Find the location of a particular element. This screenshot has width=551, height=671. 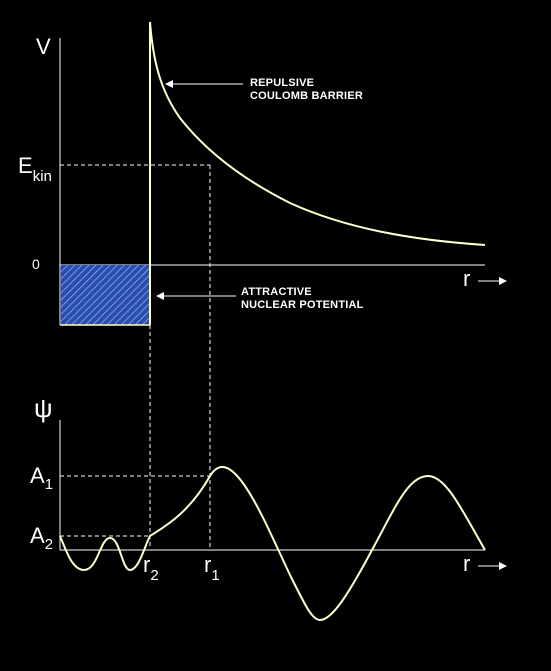

nuclear-well is located at coordinates (105, 295).